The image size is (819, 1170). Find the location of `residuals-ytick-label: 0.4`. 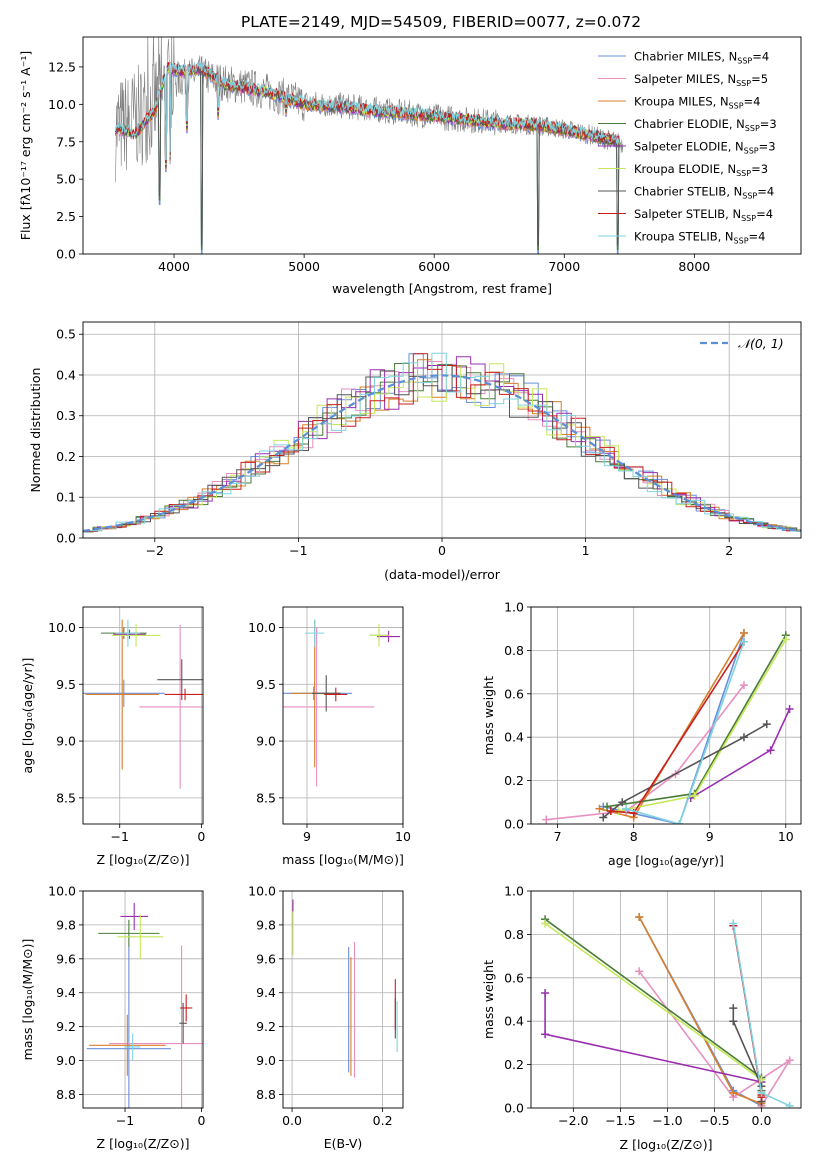

residuals-ytick-label: 0.4 is located at coordinates (66, 374).